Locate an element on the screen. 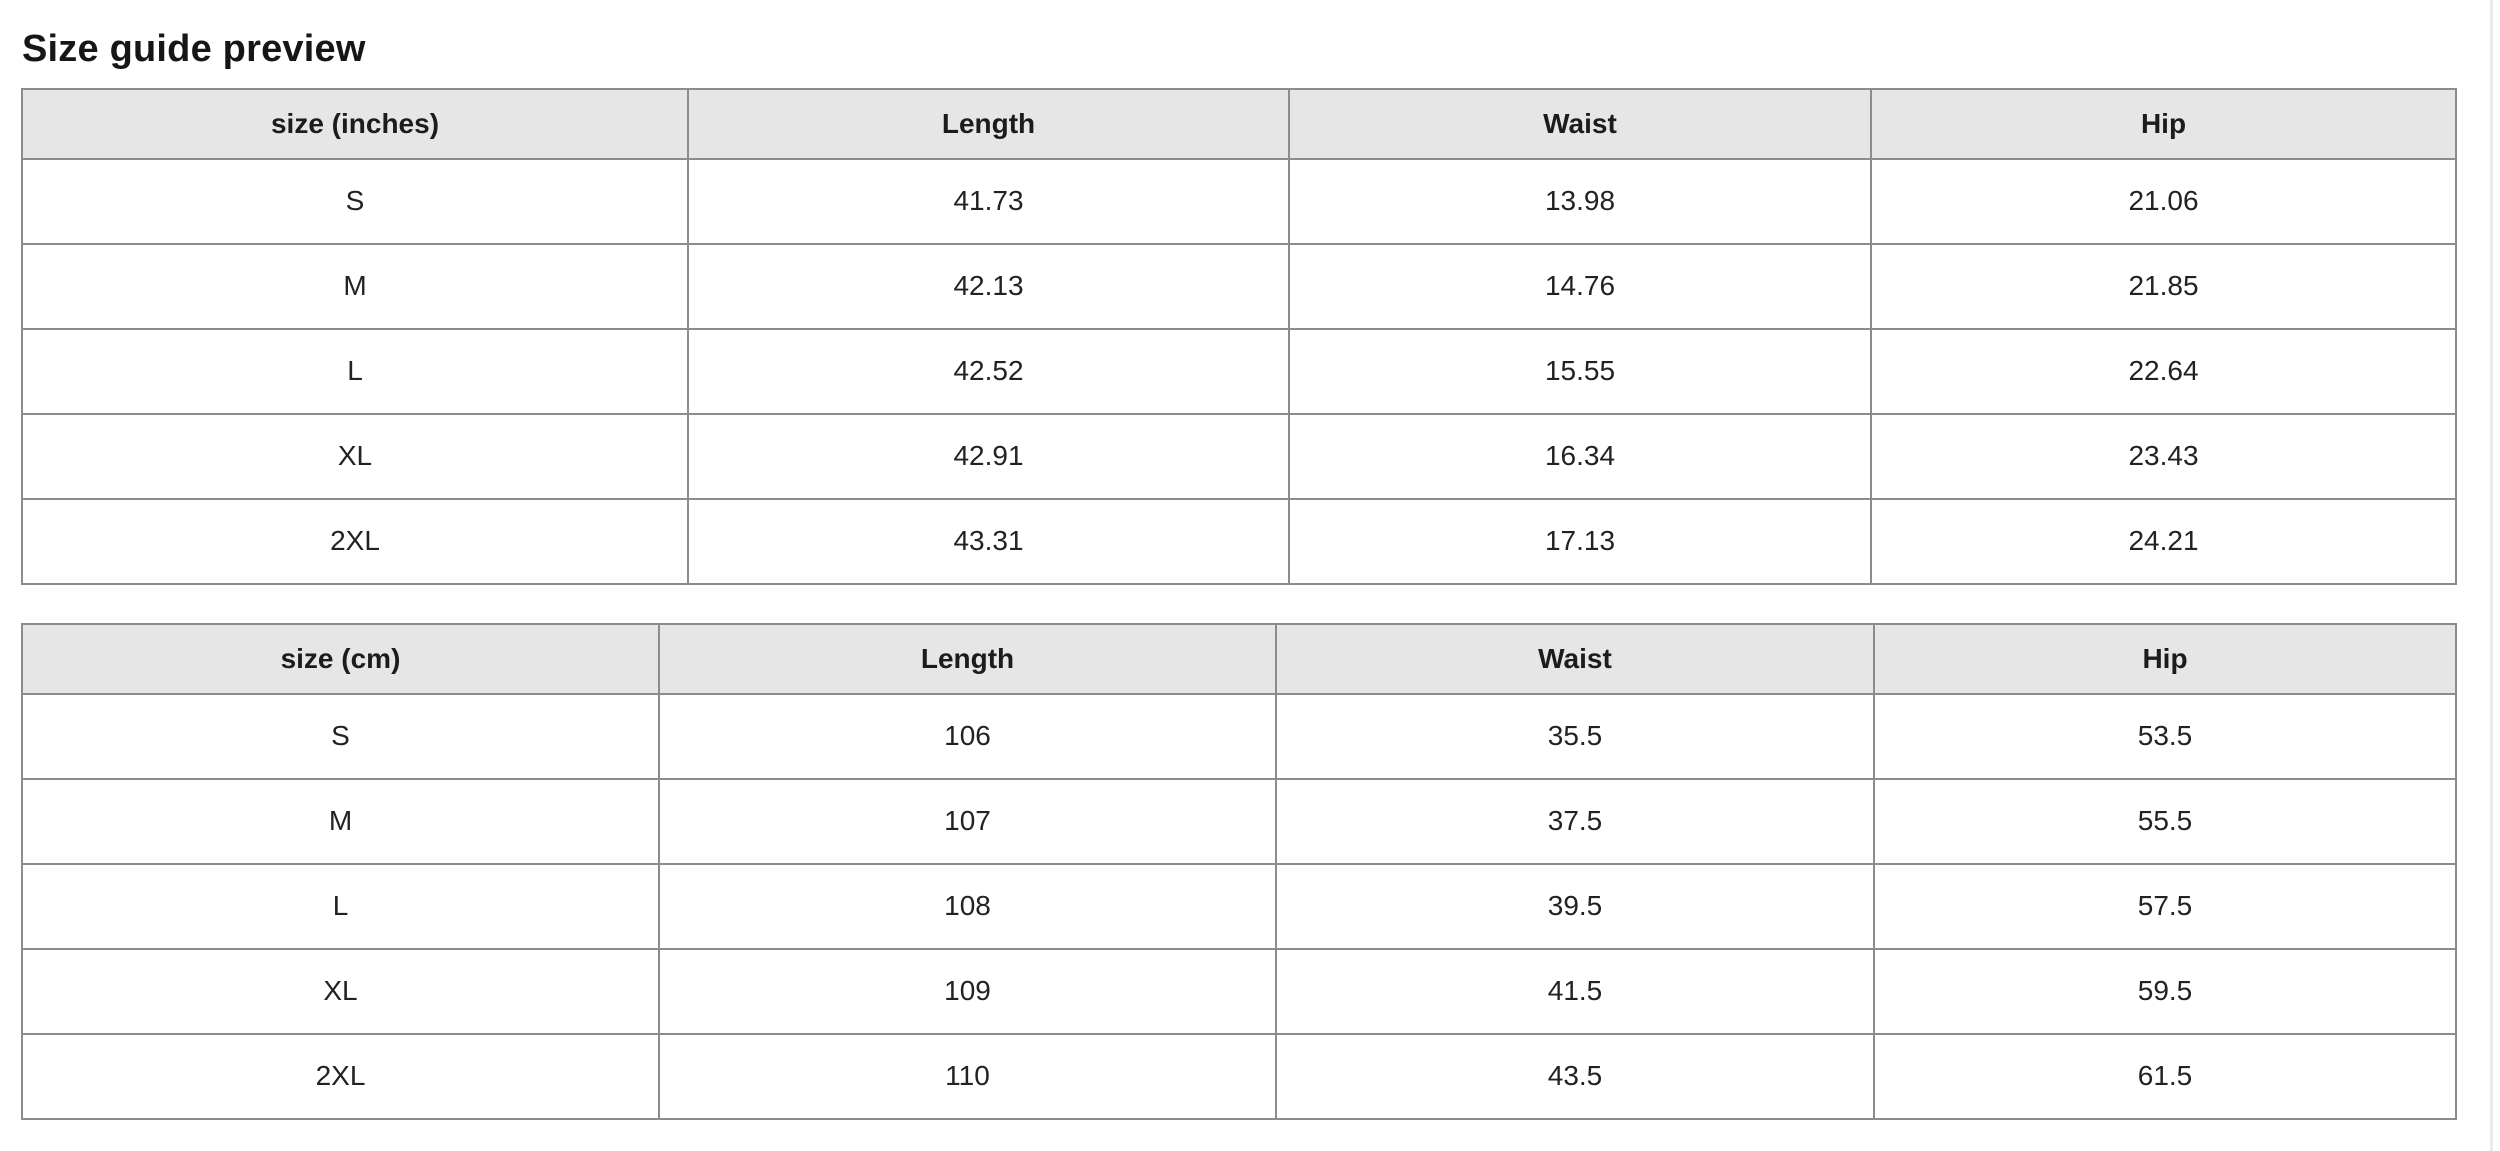 This screenshot has height=1151, width=2500. page-title: Size guide preview is located at coordinates (194, 49).